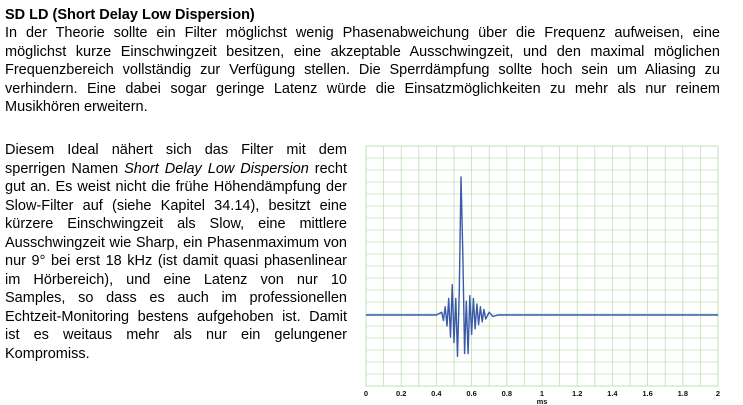 Image resolution: width=743 pixels, height=405 pixels. I want to click on x-tick-label: 0.4, so click(436, 393).